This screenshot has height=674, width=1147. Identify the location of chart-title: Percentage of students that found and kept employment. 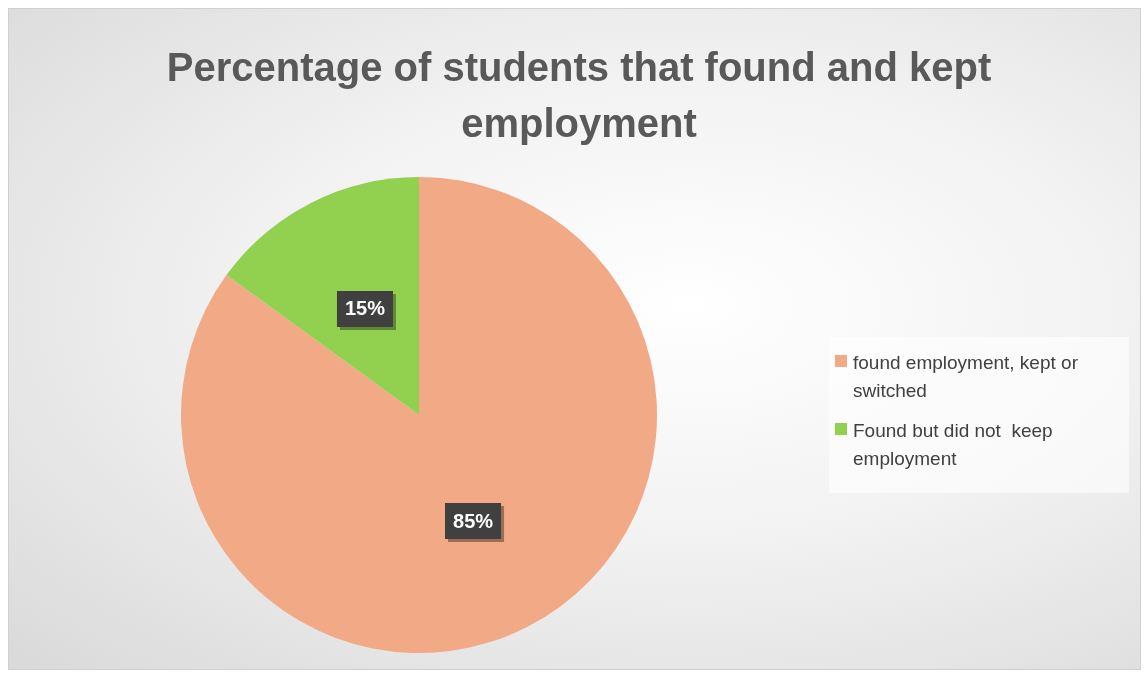
(579, 95).